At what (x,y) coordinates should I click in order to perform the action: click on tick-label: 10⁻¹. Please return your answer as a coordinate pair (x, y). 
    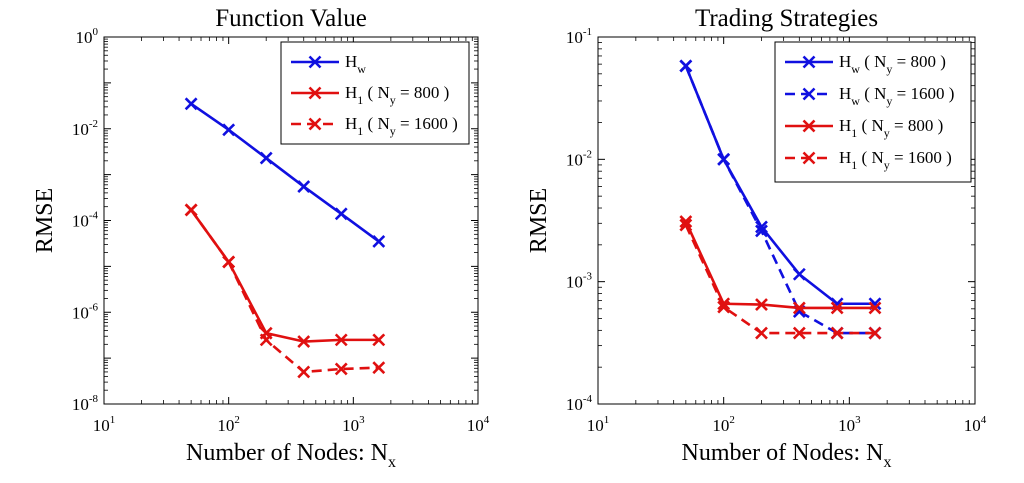
    Looking at the image, I should click on (579, 36).